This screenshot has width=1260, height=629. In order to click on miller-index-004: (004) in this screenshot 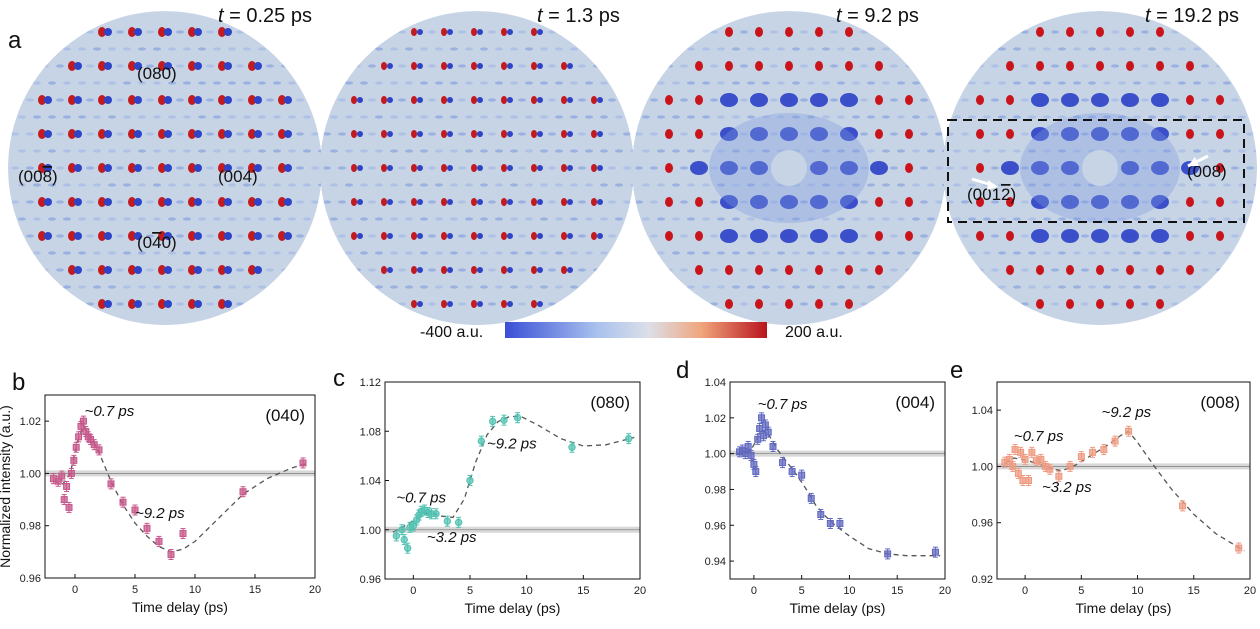, I will do `click(238, 176)`.